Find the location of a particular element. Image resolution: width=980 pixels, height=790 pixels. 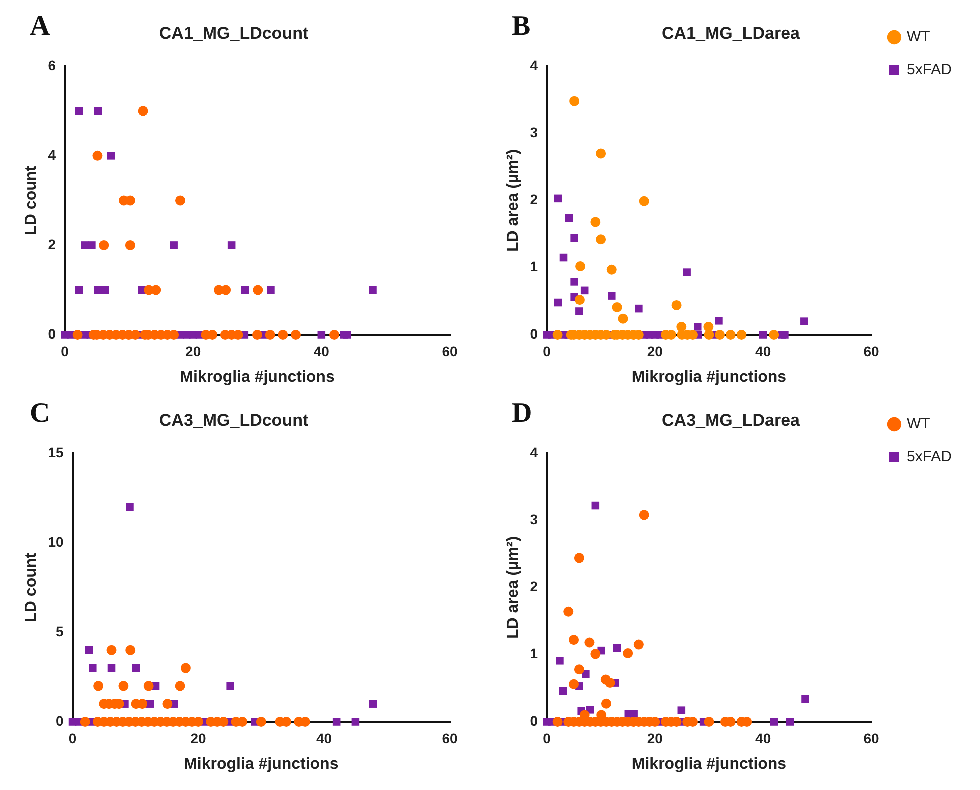

y-tick-label: 5 is located at coordinates (60, 631).